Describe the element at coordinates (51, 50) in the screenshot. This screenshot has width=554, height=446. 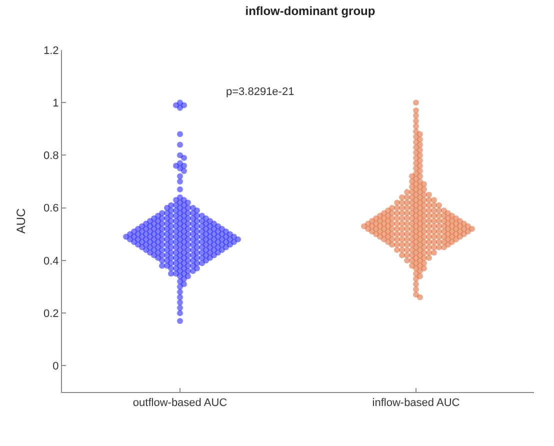
I see `y-tick-label: 1.2` at that location.